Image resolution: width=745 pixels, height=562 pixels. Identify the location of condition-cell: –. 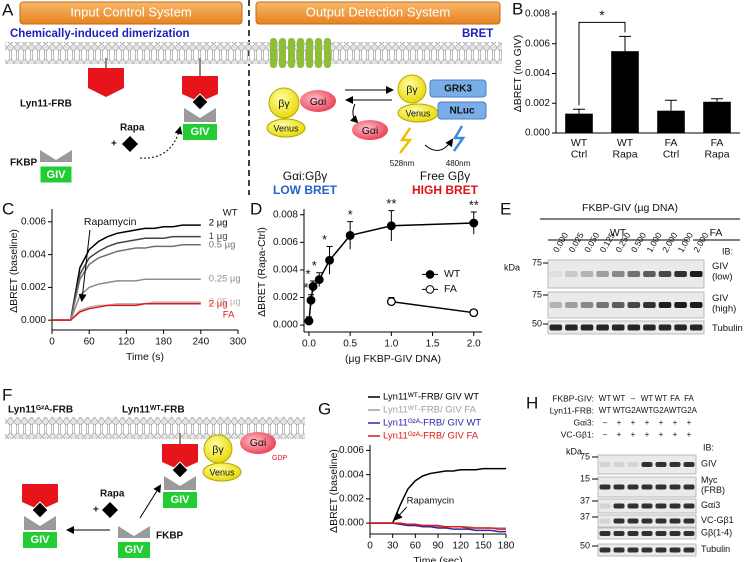
(605, 434).